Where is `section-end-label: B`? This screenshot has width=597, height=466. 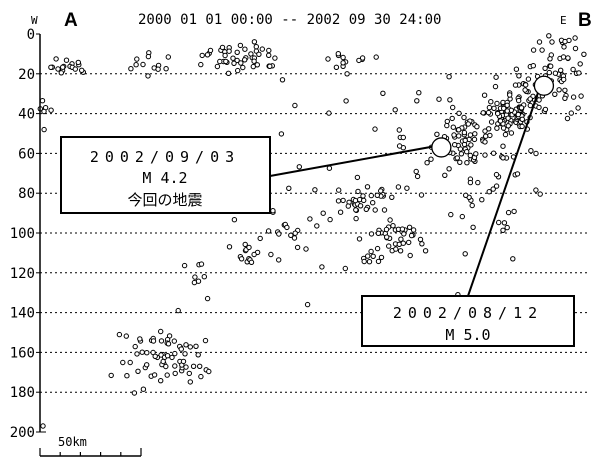 section-end-label: B is located at coordinates (585, 20).